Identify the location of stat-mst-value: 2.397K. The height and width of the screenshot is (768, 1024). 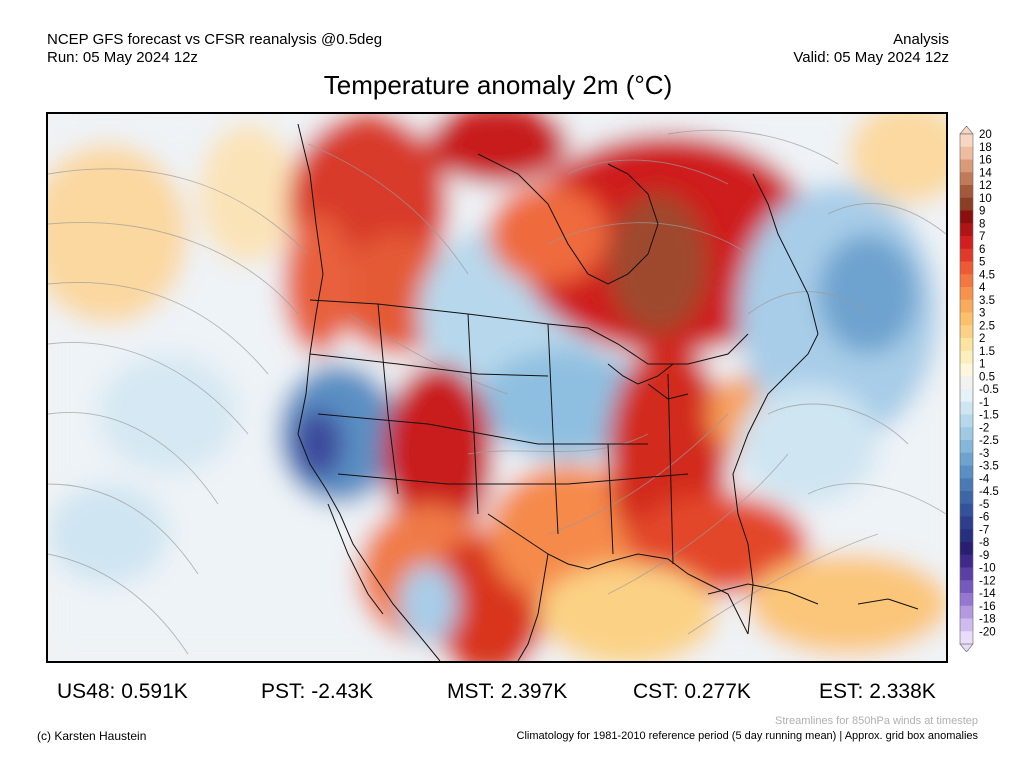
(534, 691).